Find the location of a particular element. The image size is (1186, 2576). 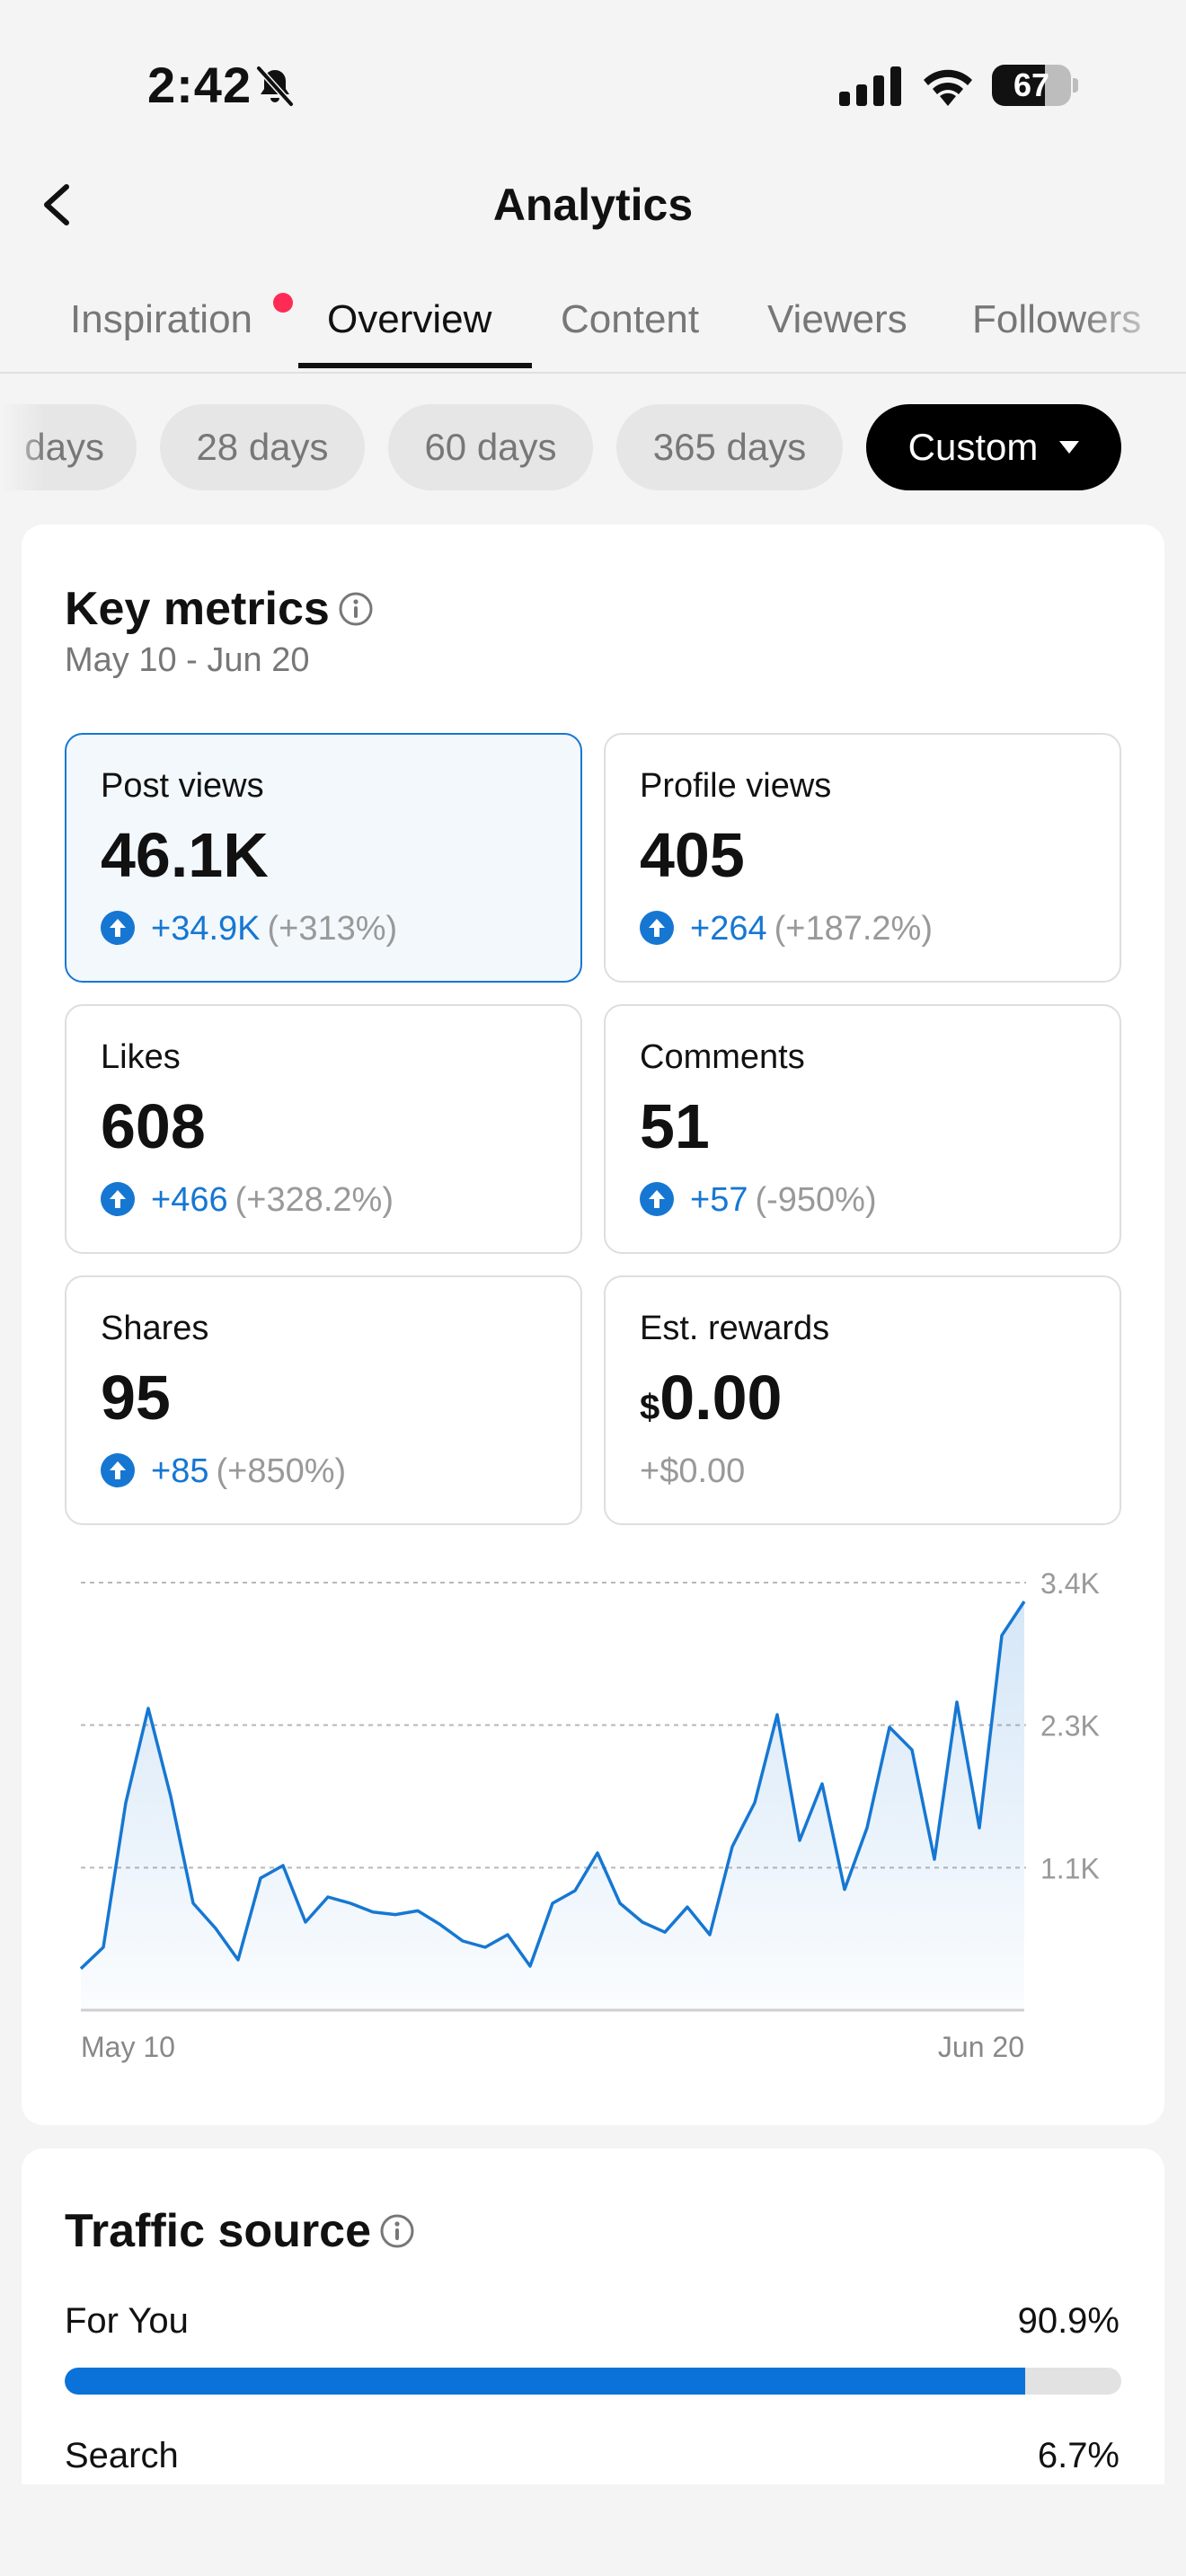

metric-label: Comments is located at coordinates (722, 1057).